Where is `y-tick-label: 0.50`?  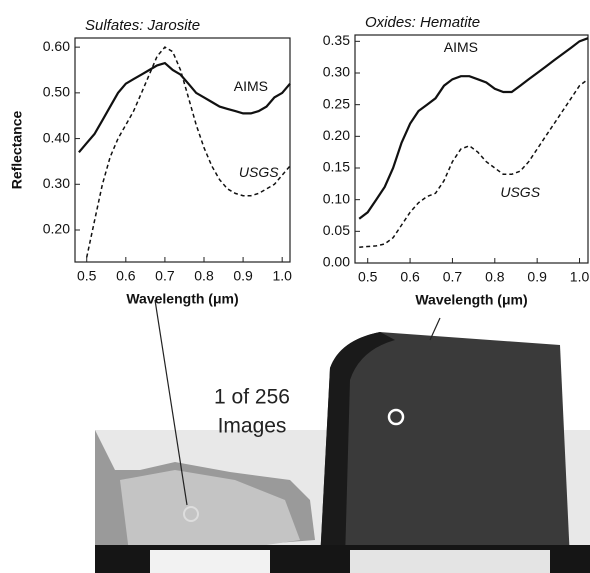 y-tick-label: 0.50 is located at coordinates (56, 92).